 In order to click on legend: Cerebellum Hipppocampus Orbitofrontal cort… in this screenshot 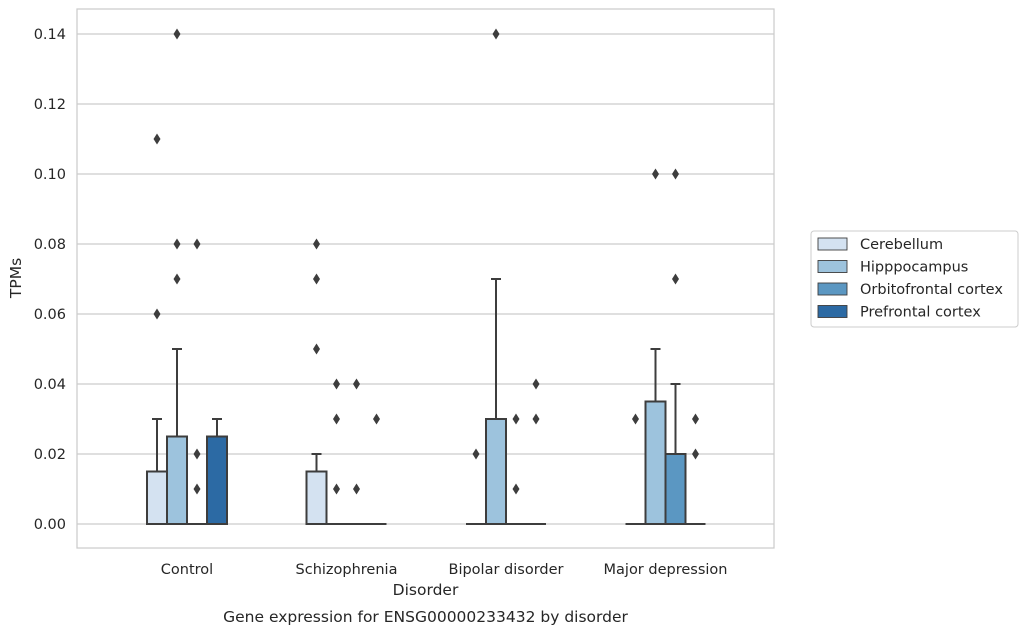, I will do `click(914, 279)`.